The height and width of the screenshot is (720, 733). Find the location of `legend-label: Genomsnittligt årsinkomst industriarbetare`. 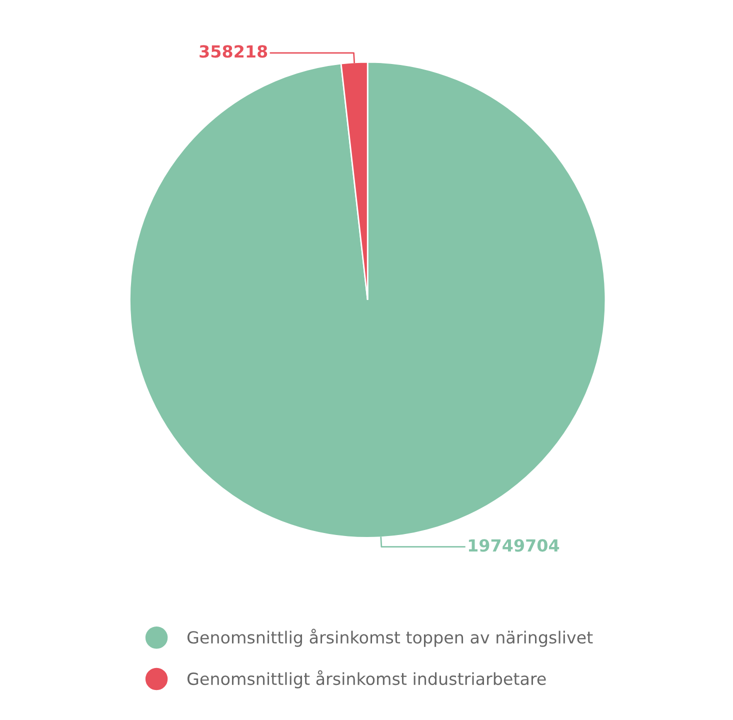

legend-label: Genomsnittligt årsinkomst industriarbetare is located at coordinates (366, 679).